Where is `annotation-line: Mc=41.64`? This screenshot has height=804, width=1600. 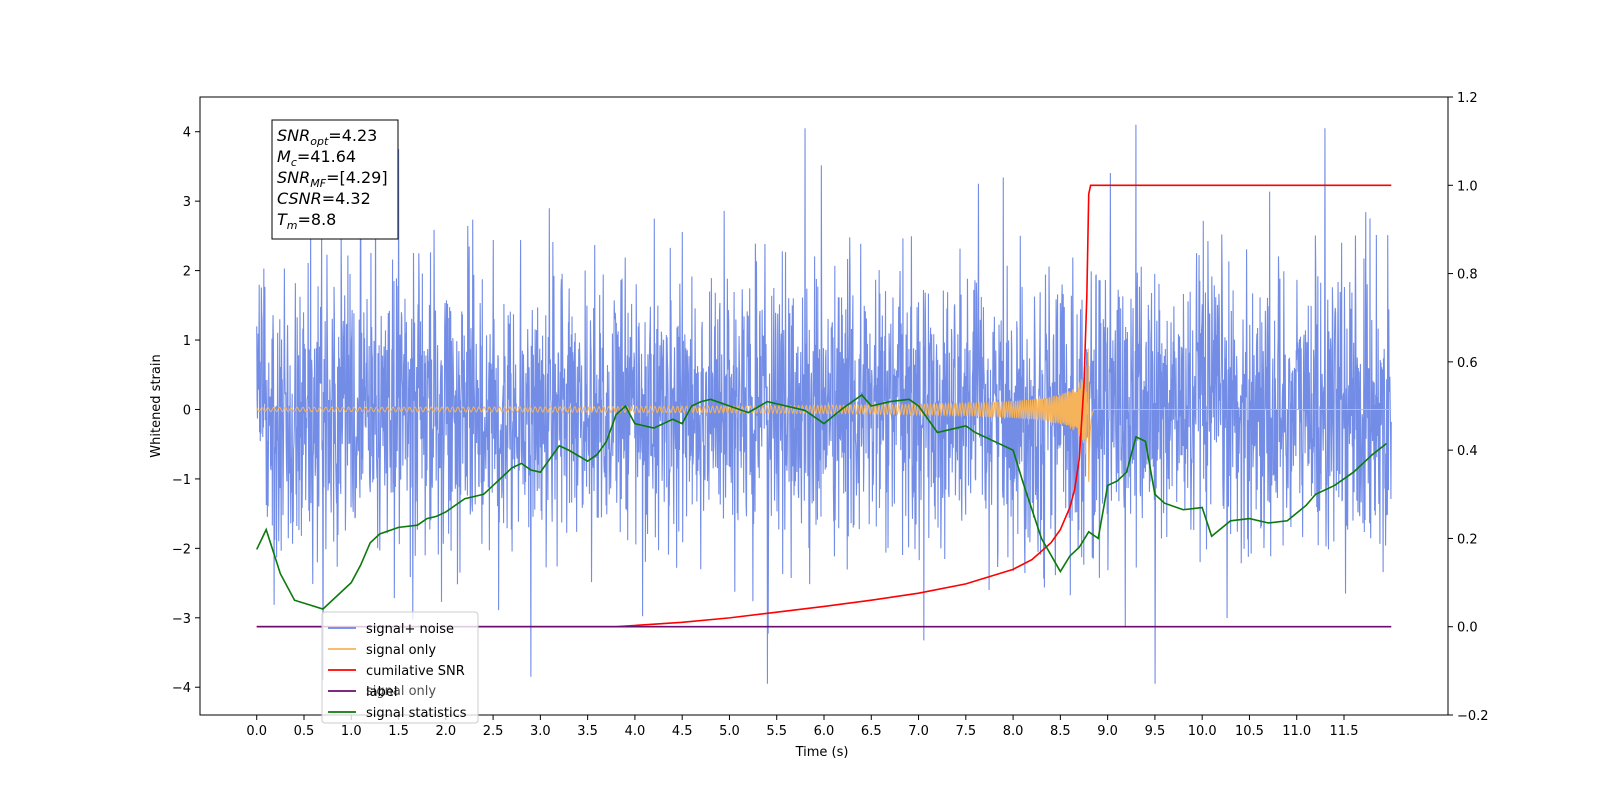
annotation-line: Mc=41.64 is located at coordinates (316, 158).